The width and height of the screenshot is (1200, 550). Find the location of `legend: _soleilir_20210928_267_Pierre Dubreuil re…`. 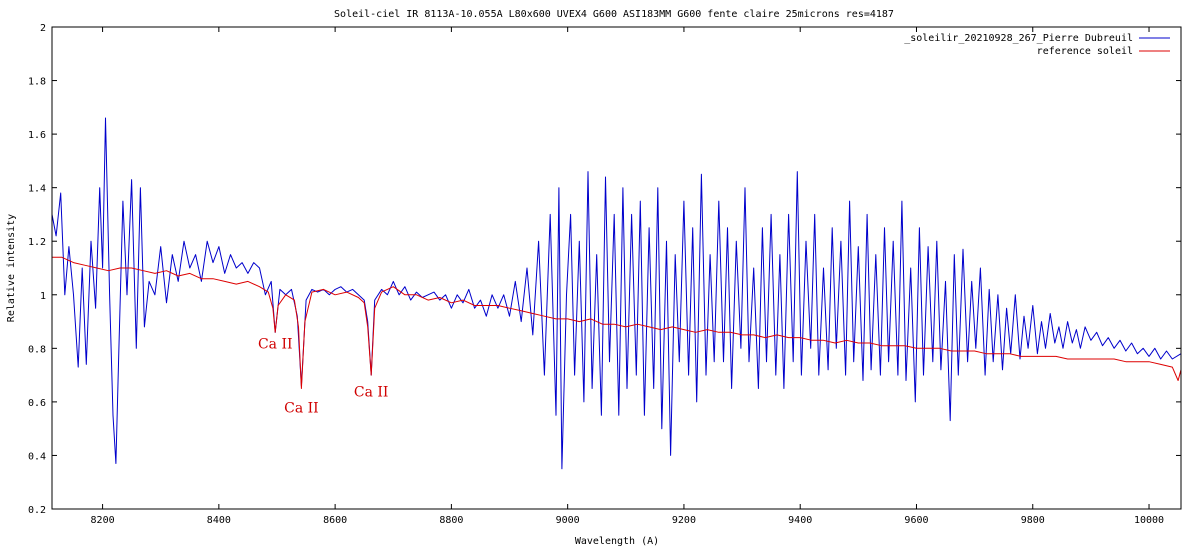

legend: _soleilir_20210928_267_Pierre Dubreuil re… is located at coordinates (1037, 45).